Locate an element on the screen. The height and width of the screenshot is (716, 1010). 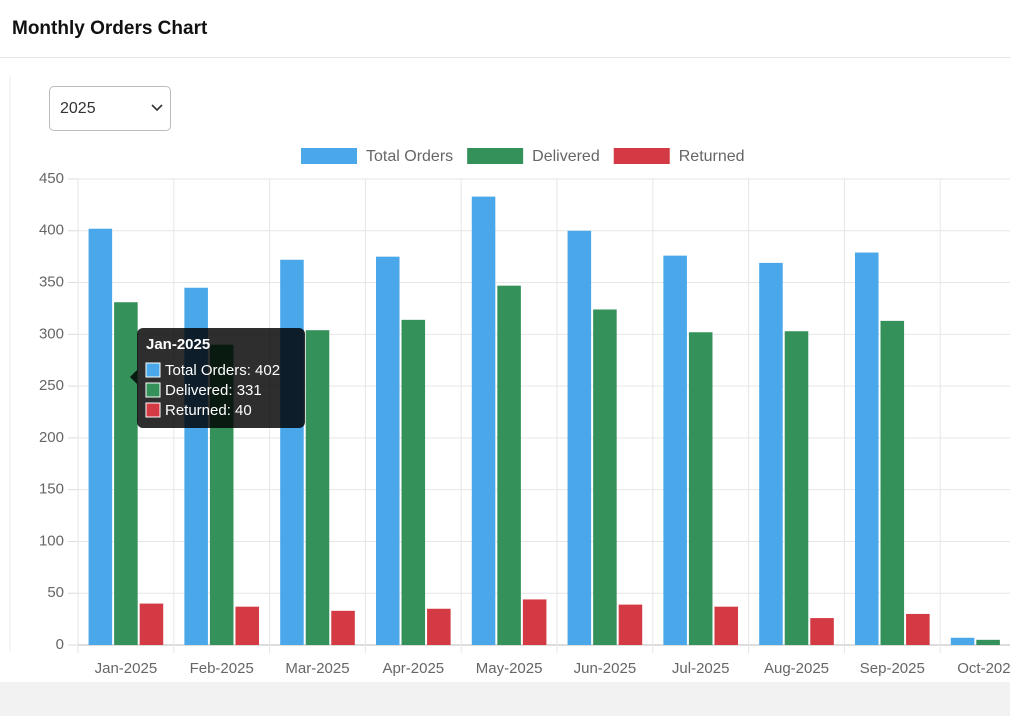
tooltip-box is located at coordinates (221, 378).